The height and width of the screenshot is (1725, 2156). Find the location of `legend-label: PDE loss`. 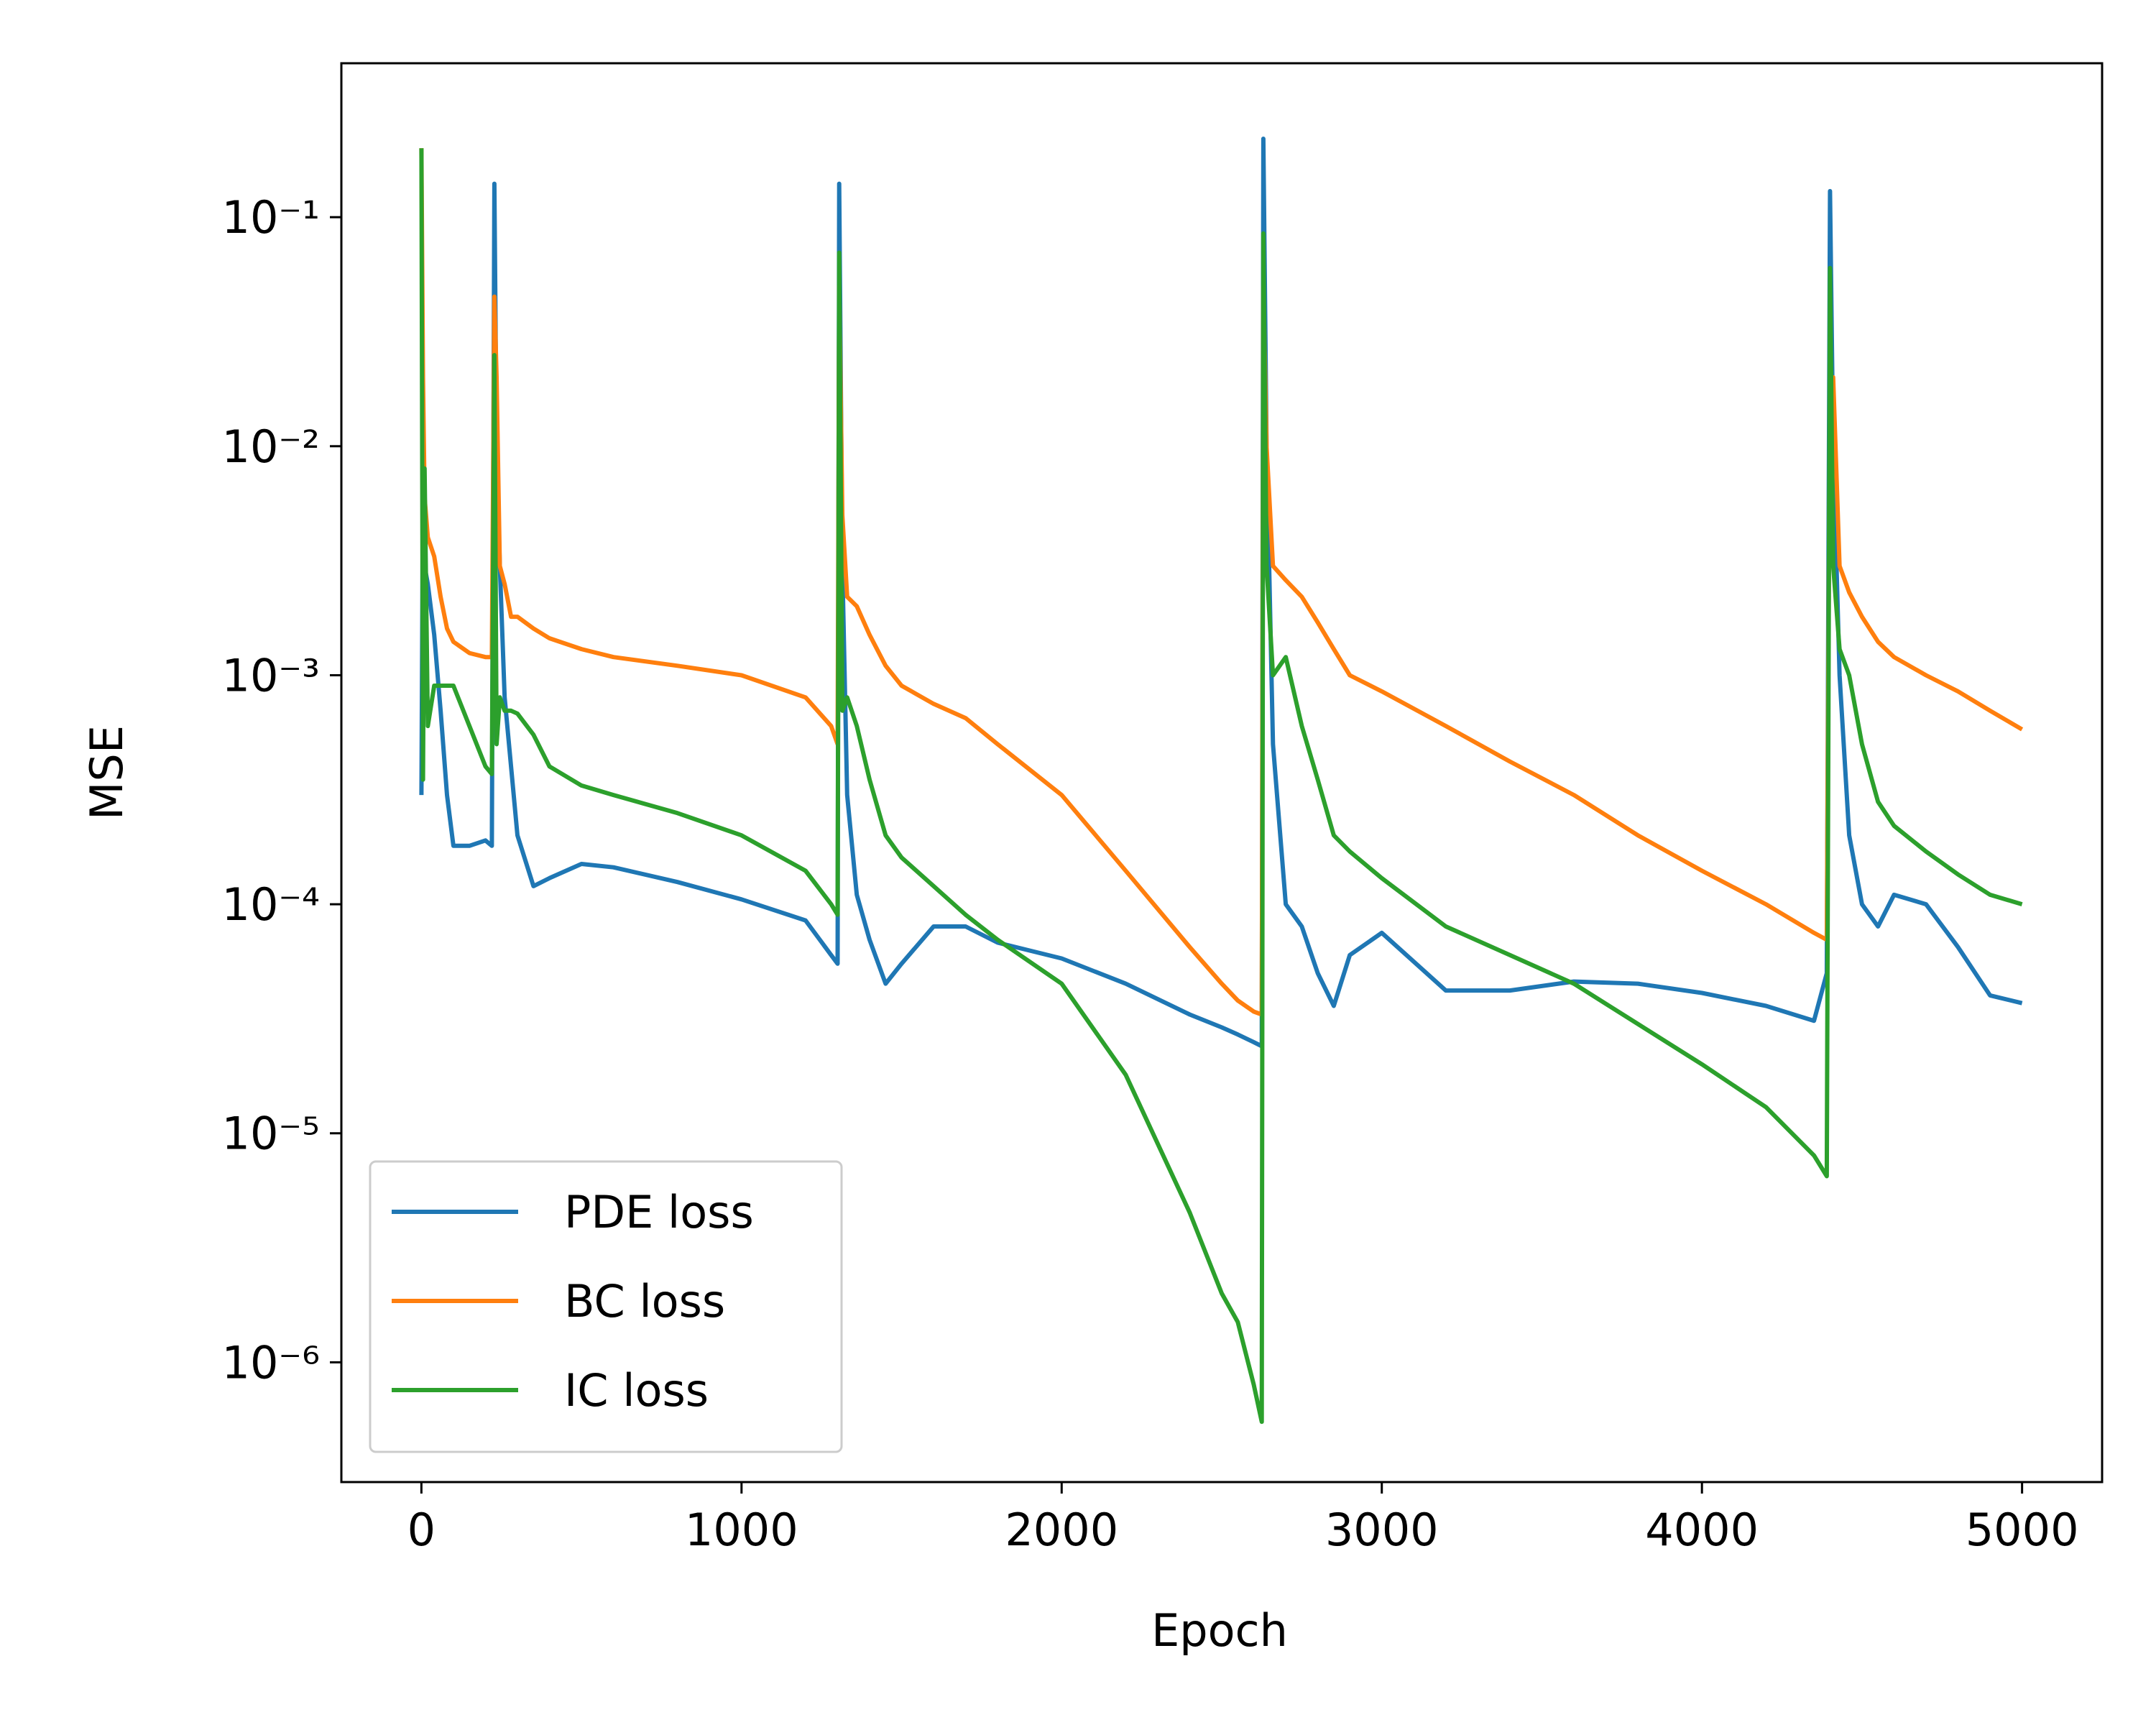

legend-label: PDE loss is located at coordinates (659, 1212).